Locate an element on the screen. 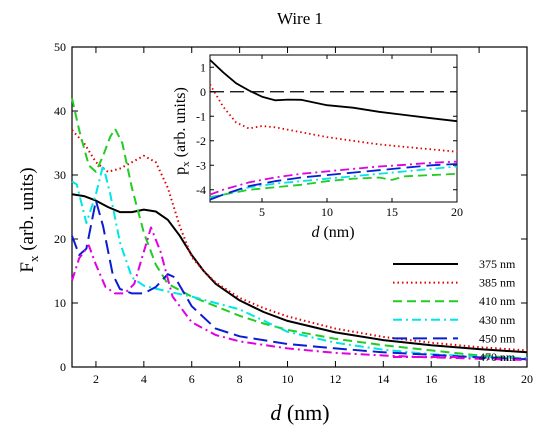  series-line-375-nm is located at coordinates (333, 91).